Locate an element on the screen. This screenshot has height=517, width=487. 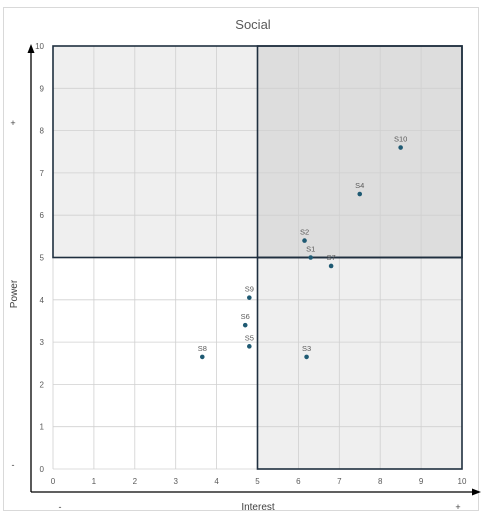
data-point-label: S5 is located at coordinates (249, 337).